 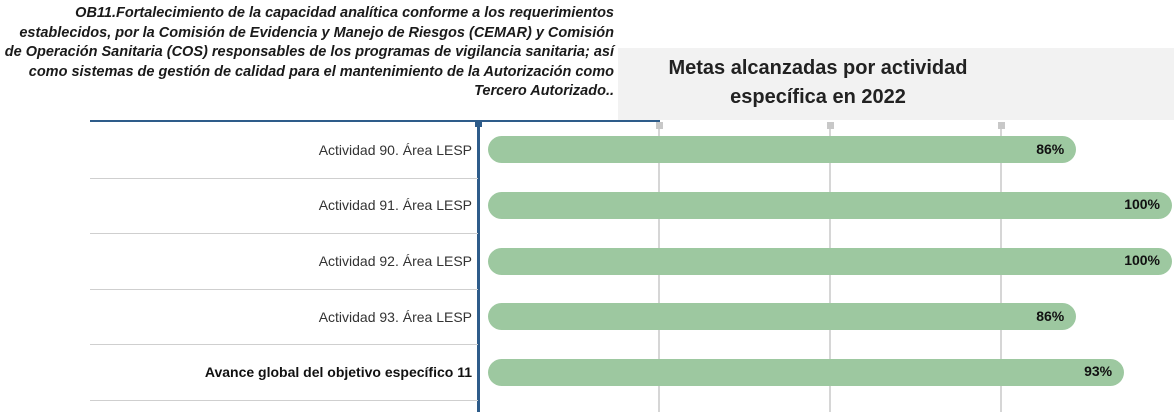 I want to click on category-label: Actividad 92. Área LESP, so click(x=395, y=261).